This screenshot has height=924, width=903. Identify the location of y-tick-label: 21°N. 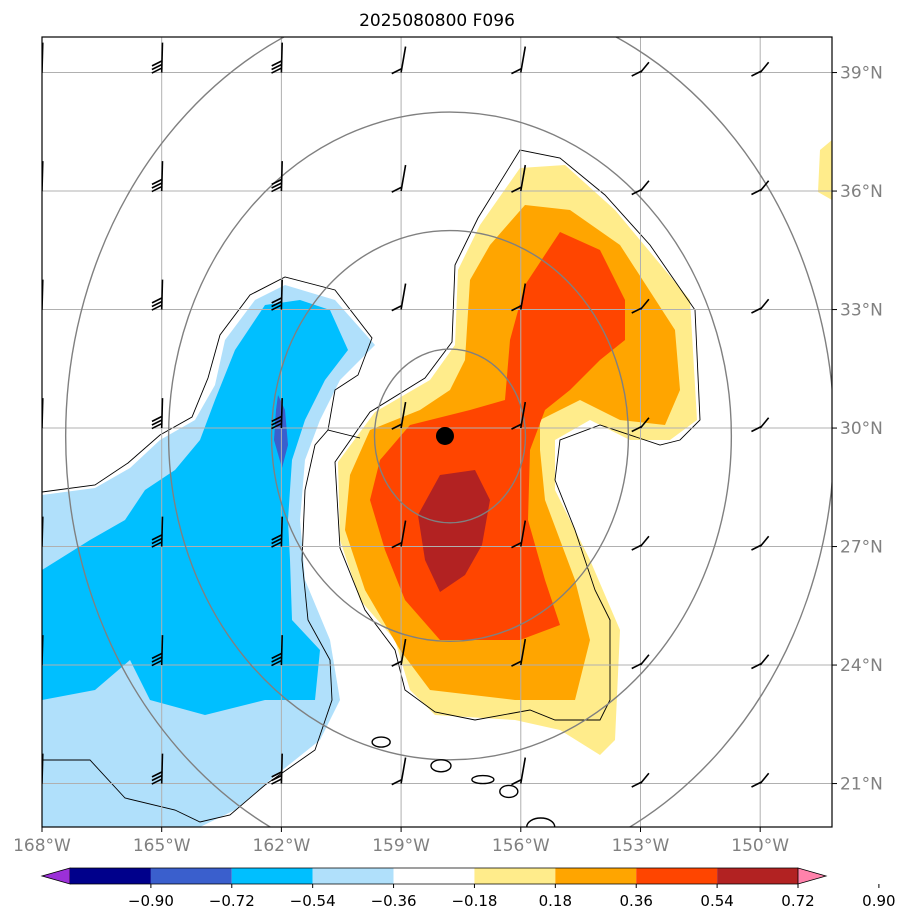
(861, 785).